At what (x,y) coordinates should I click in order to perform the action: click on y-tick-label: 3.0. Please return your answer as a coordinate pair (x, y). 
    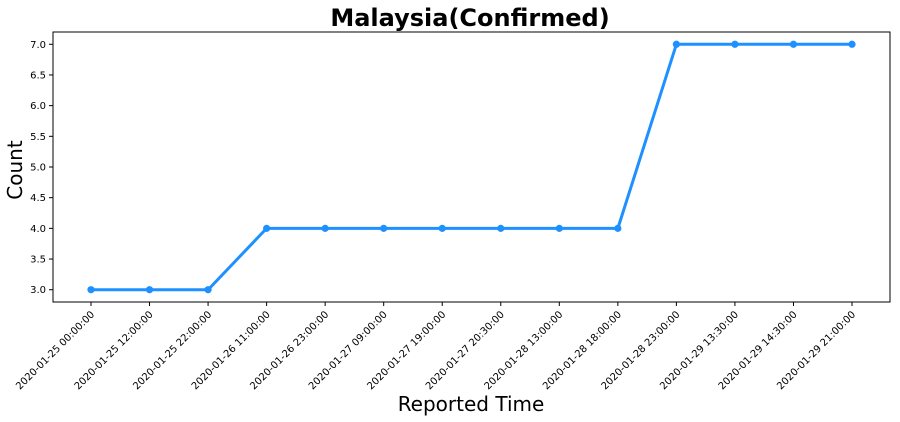
    Looking at the image, I should click on (38, 290).